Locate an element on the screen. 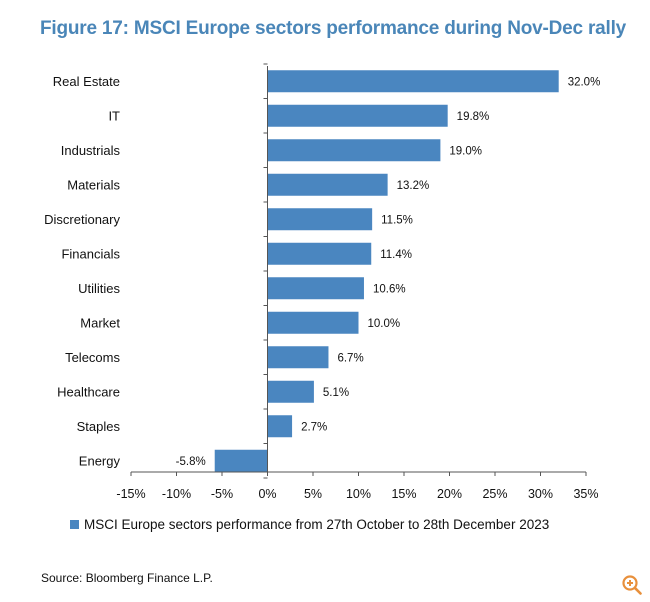 The height and width of the screenshot is (602, 650). category-label: Real Estate is located at coordinates (86, 81).